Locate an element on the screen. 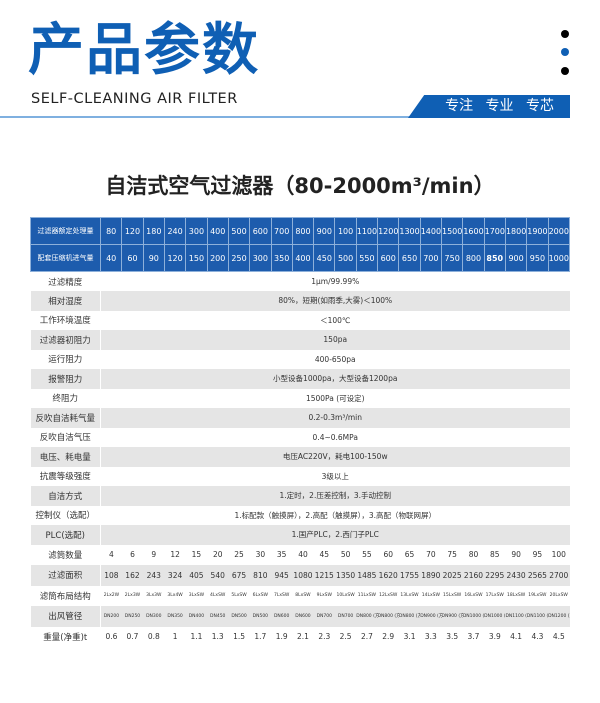 This screenshot has width=600, height=703. spec-value: 400-650pa is located at coordinates (335, 359).